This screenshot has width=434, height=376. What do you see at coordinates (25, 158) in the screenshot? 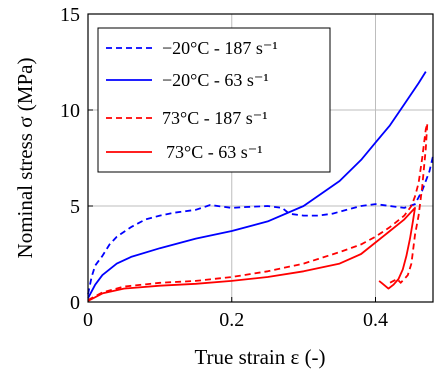
I see `y-axis-label: Nominal stress σ (MPa)` at bounding box center [25, 158].